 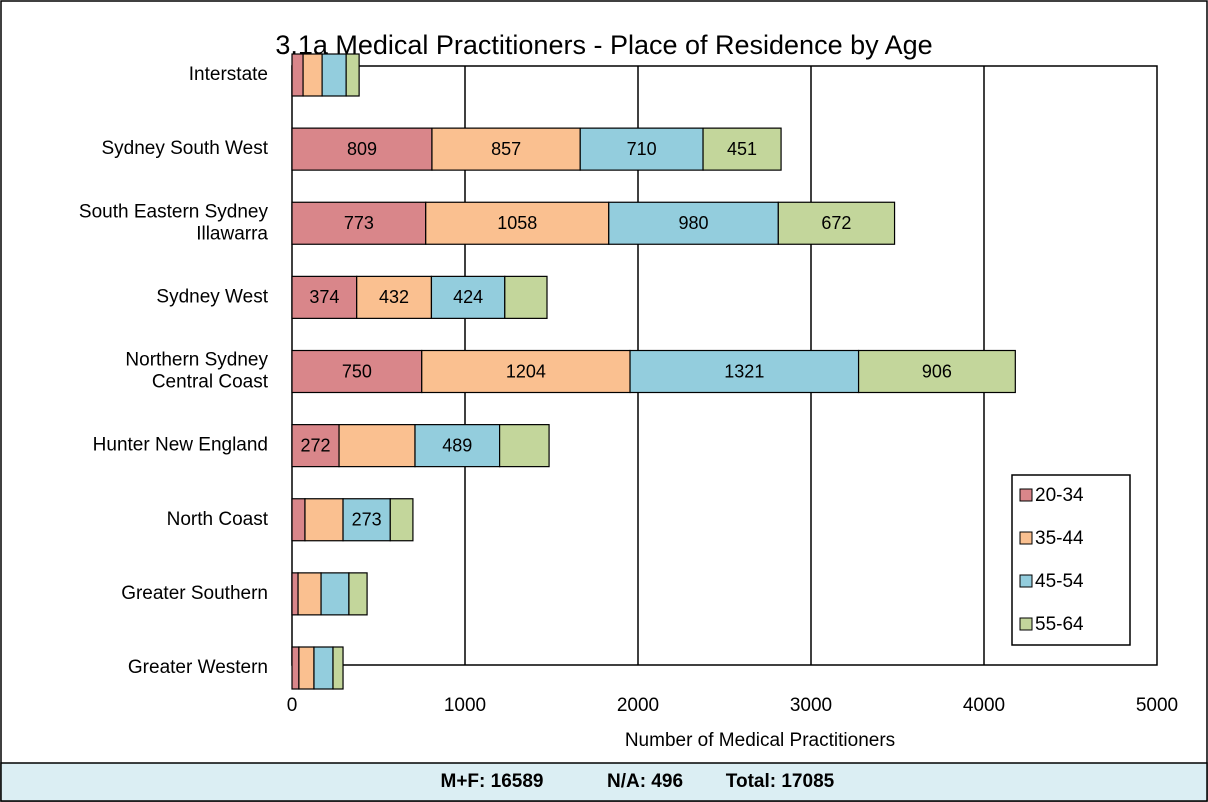 I want to click on data-label: 906, so click(x=937, y=371).